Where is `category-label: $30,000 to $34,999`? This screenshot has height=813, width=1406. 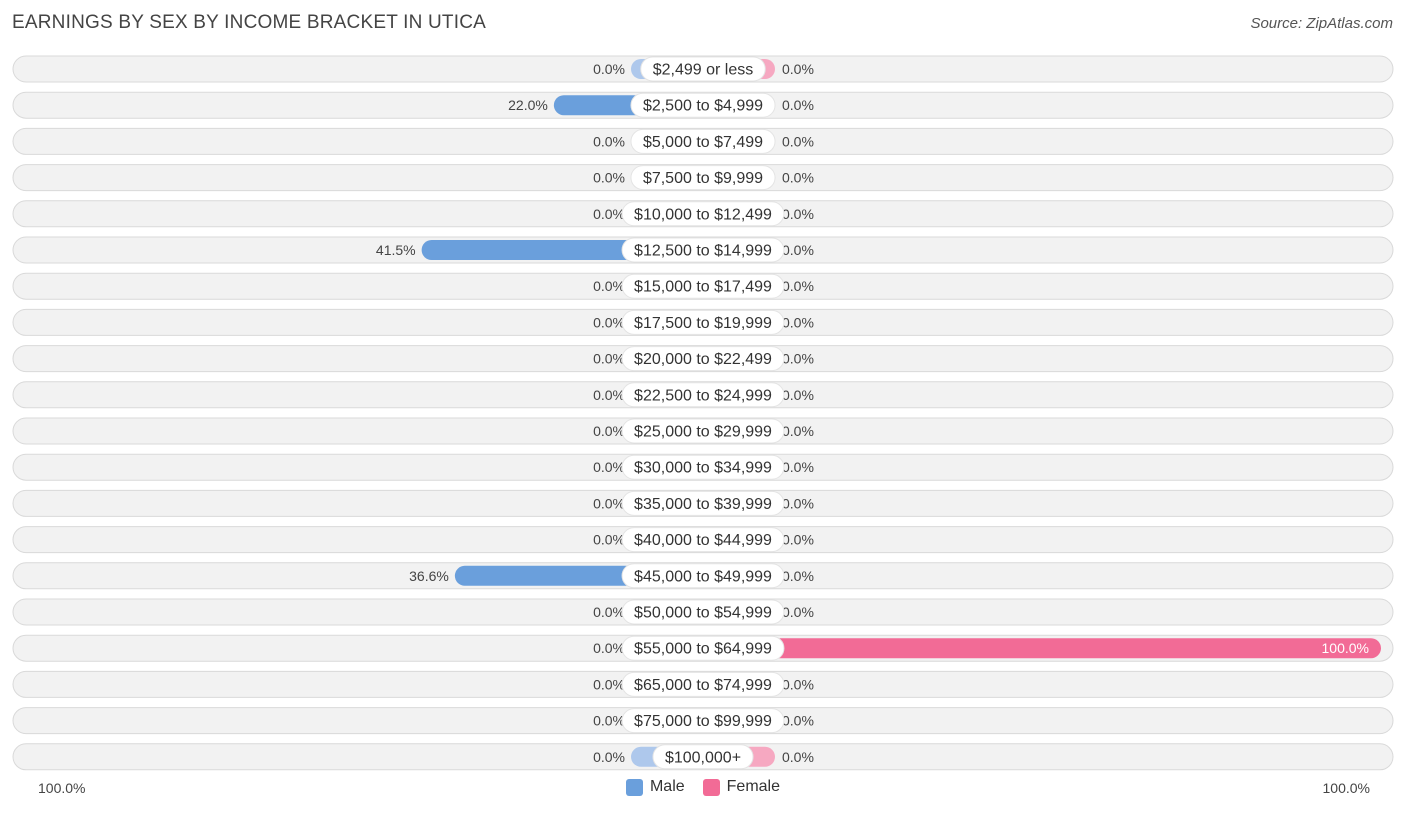 category-label: $30,000 to $34,999 is located at coordinates (703, 468).